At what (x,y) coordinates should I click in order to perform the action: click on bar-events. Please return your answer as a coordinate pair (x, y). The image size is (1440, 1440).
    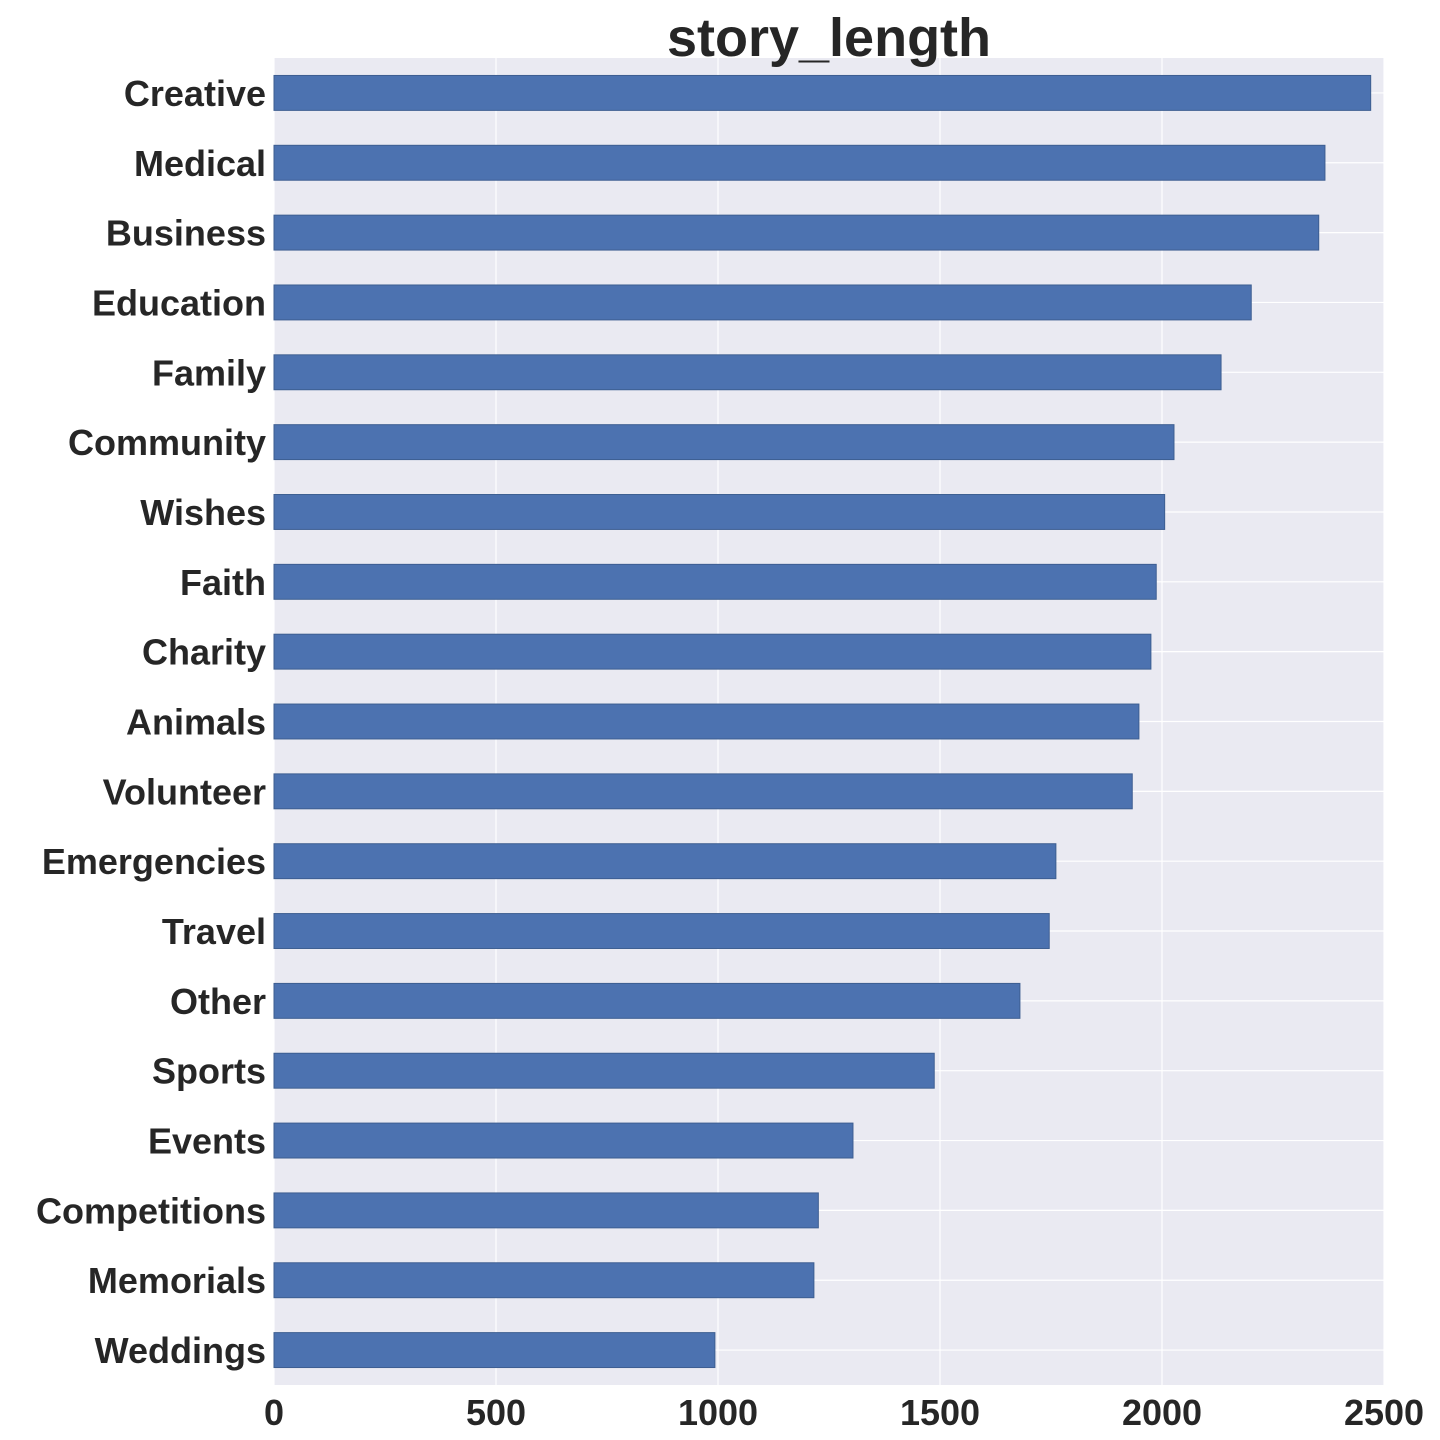
    Looking at the image, I should click on (563, 1140).